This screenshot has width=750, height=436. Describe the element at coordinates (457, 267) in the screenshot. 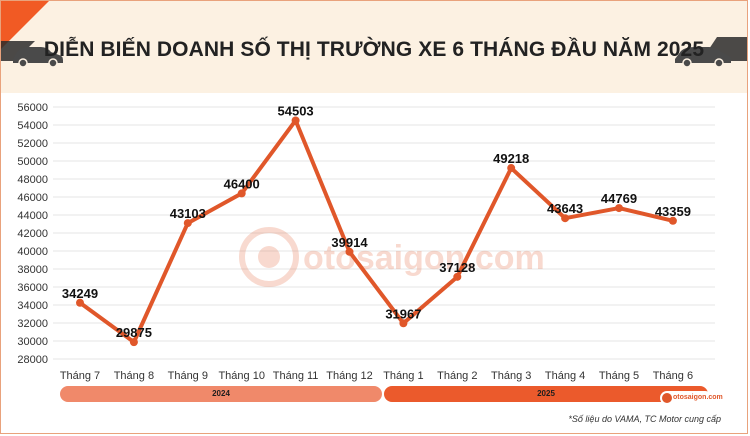

I see `data-label: 37128` at that location.